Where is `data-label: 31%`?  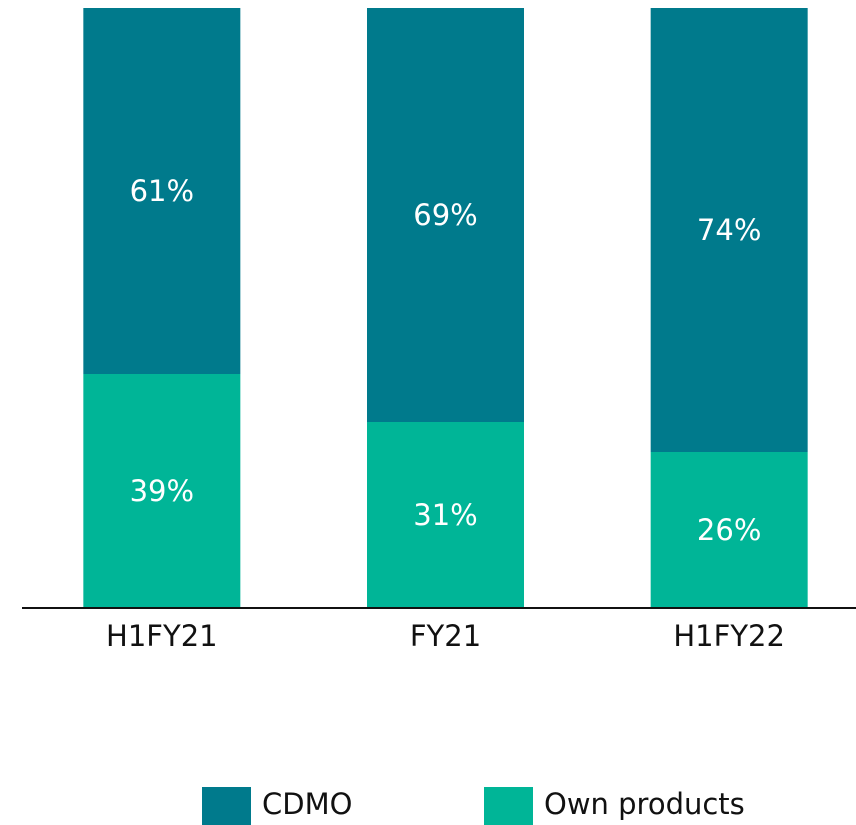 data-label: 31% is located at coordinates (445, 515).